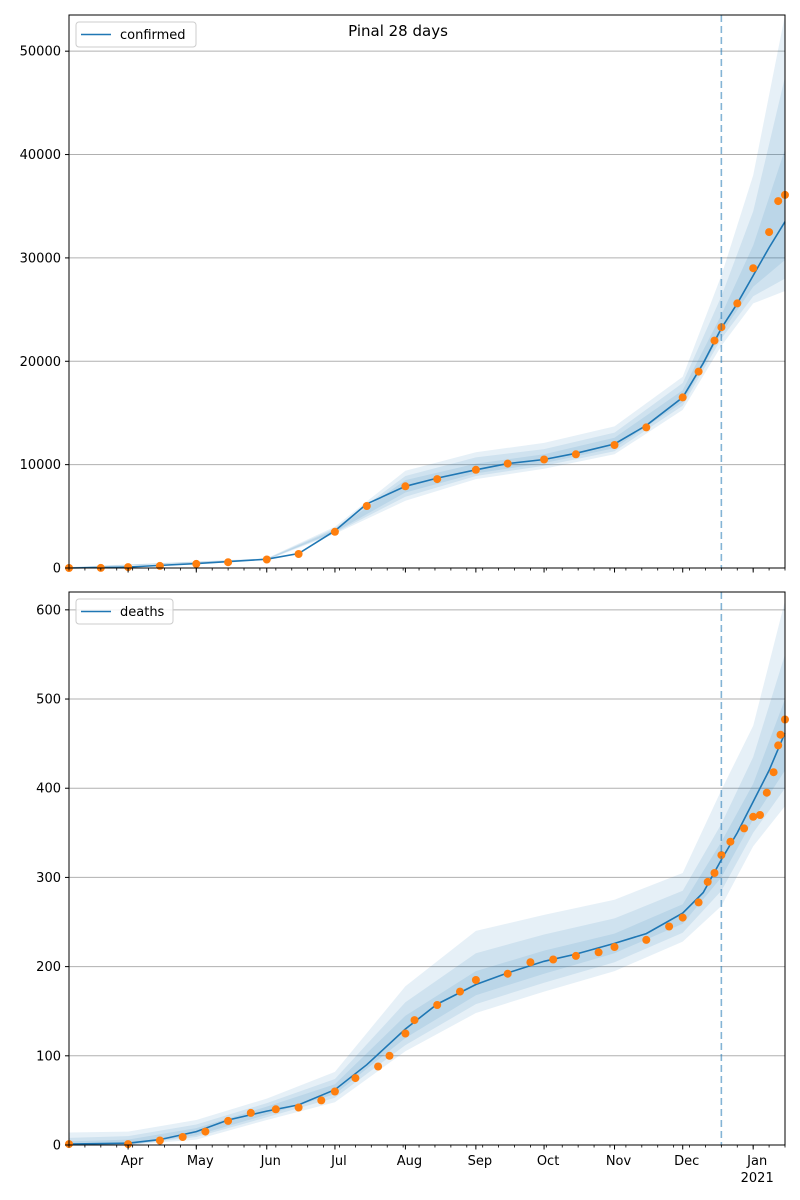  I want to click on y-tick-label: 40000, so click(40, 155).